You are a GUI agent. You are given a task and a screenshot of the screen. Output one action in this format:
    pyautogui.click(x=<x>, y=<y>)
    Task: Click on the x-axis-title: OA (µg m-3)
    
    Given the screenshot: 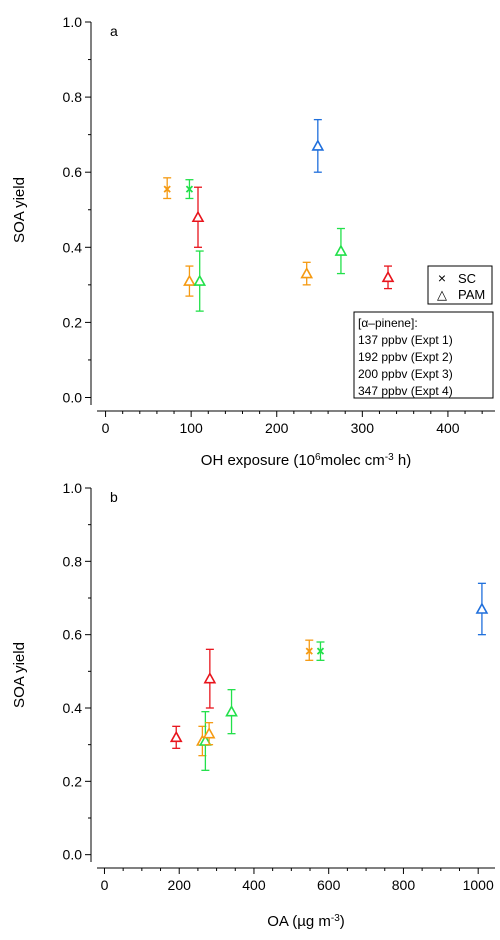 What is the action you would take?
    pyautogui.click(x=306, y=922)
    